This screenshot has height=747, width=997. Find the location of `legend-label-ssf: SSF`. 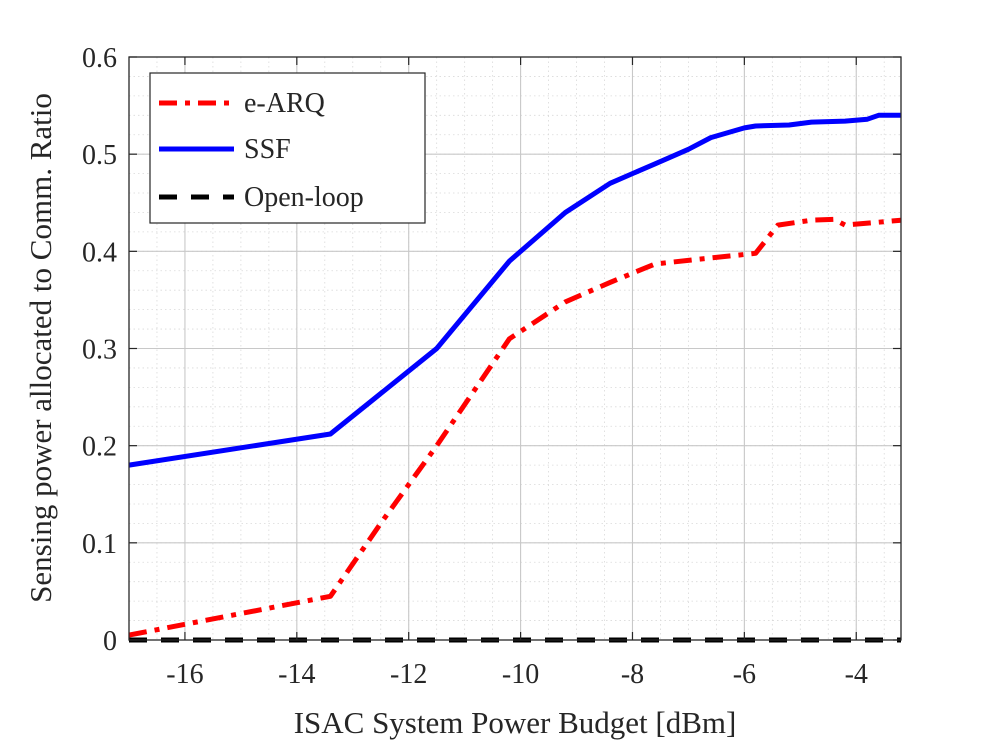

legend-label-ssf: SSF is located at coordinates (267, 149).